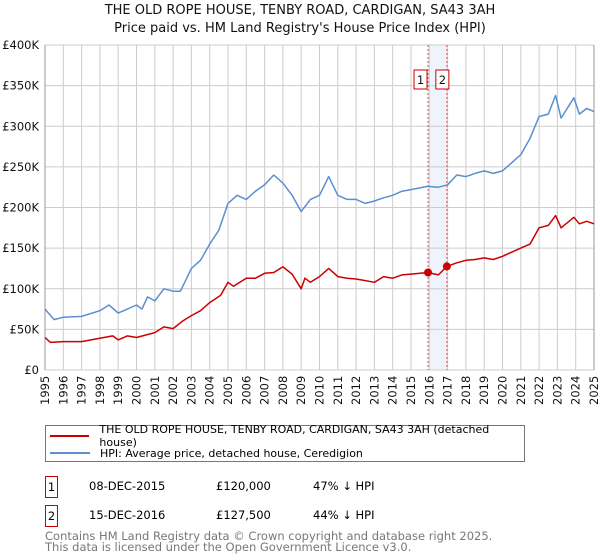  Describe the element at coordinates (466, 390) in the screenshot. I see `x-tick-label: 2018` at that location.